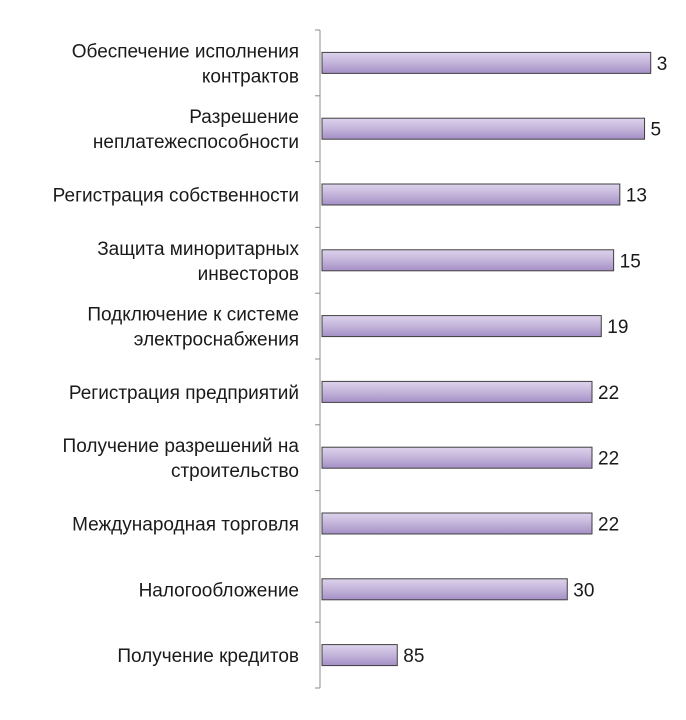 The height and width of the screenshot is (720, 686). I want to click on data-label: 85, so click(413, 656).